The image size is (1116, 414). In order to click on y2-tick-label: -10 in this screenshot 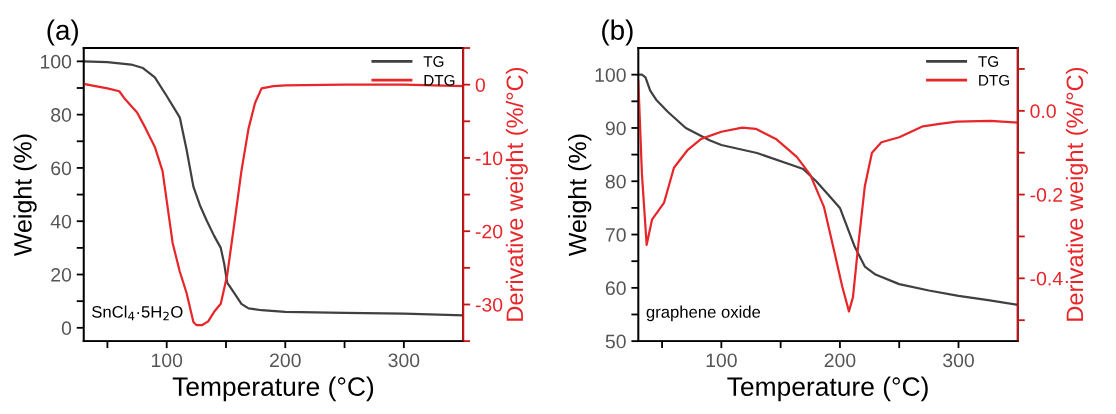, I will do `click(489, 158)`.